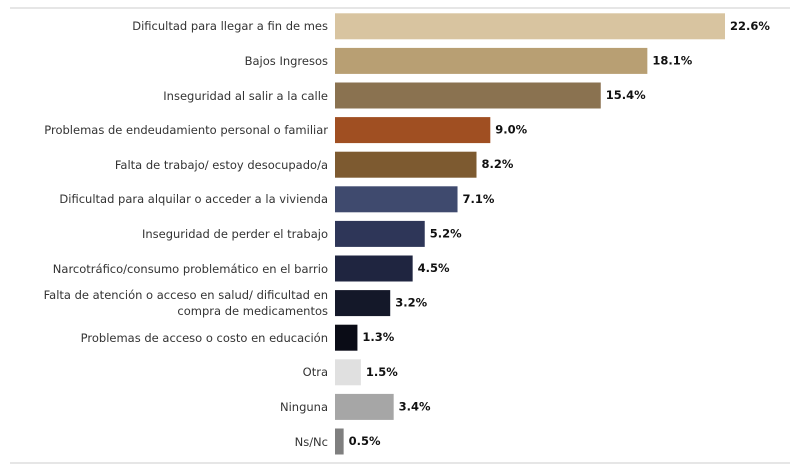  Describe the element at coordinates (365, 441) in the screenshot. I see `value-label: 0.5%` at that location.